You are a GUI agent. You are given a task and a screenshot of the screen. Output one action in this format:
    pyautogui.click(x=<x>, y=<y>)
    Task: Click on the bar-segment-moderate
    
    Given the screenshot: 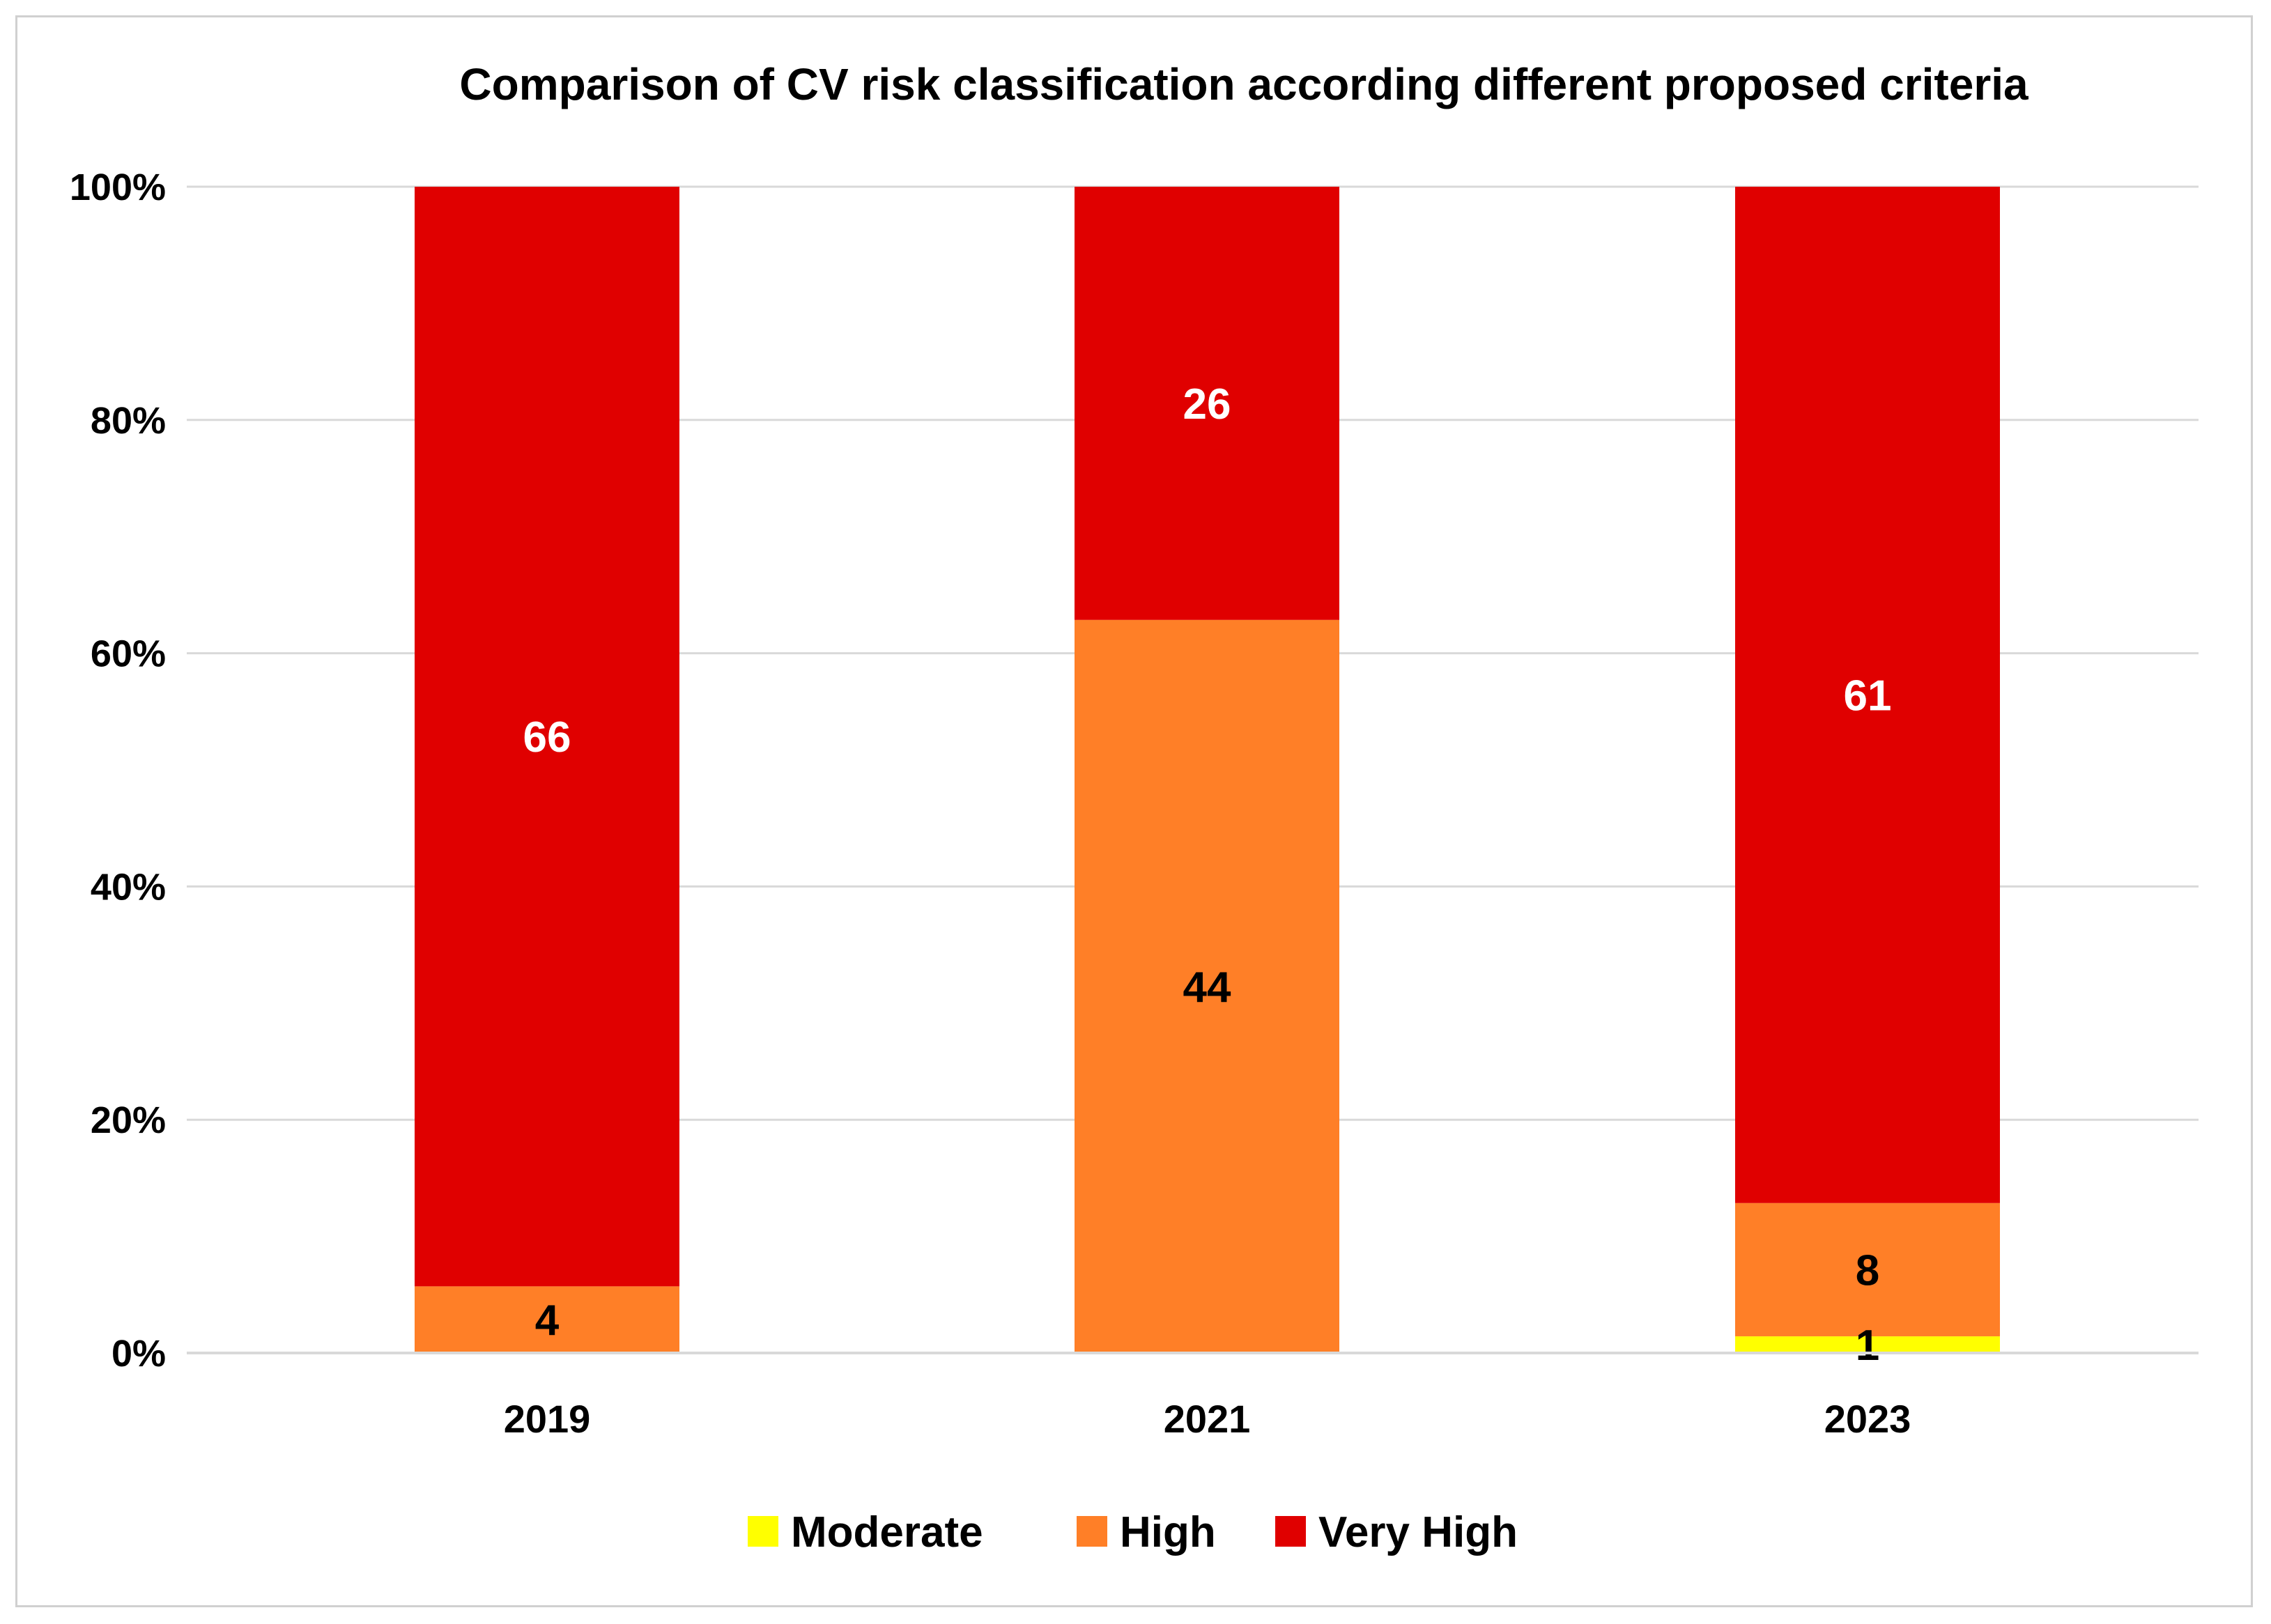 What is the action you would take?
    pyautogui.click(x=1868, y=1344)
    